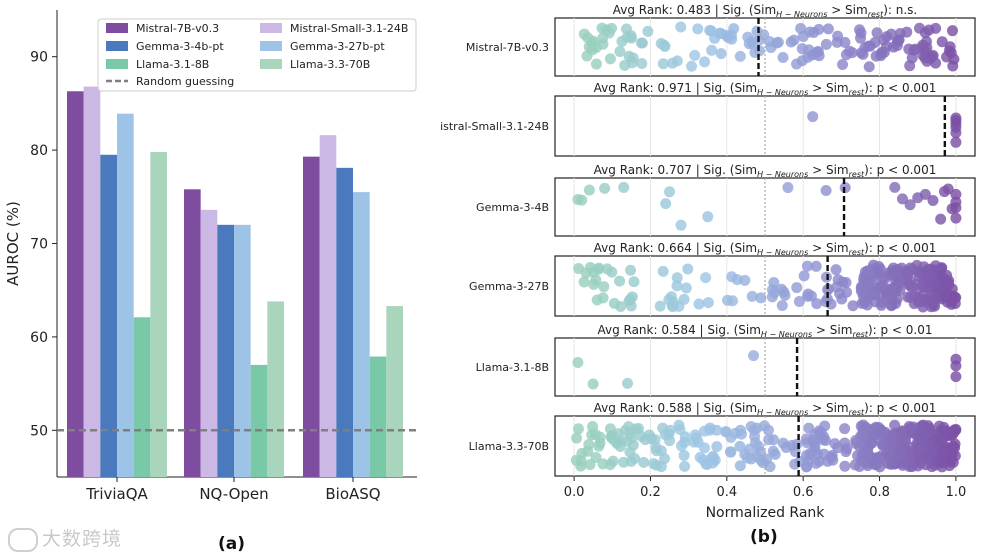 Image resolution: width=987 pixels, height=555 pixels. Describe the element at coordinates (39, 431) in the screenshot. I see `y-tick-label: 50` at that location.